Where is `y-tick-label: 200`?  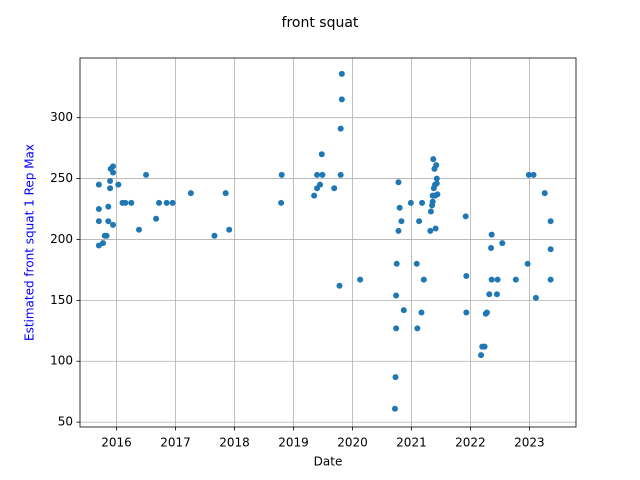
y-tick-label: 200 is located at coordinates (61, 239).